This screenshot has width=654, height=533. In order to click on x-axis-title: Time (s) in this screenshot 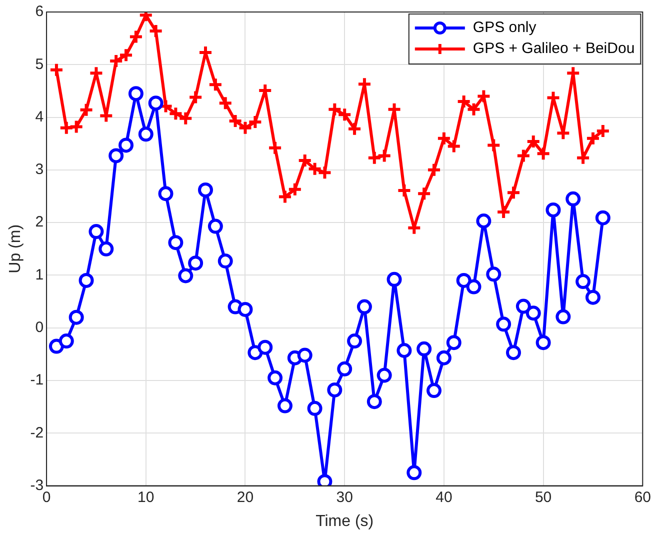, I will do `click(345, 521)`.